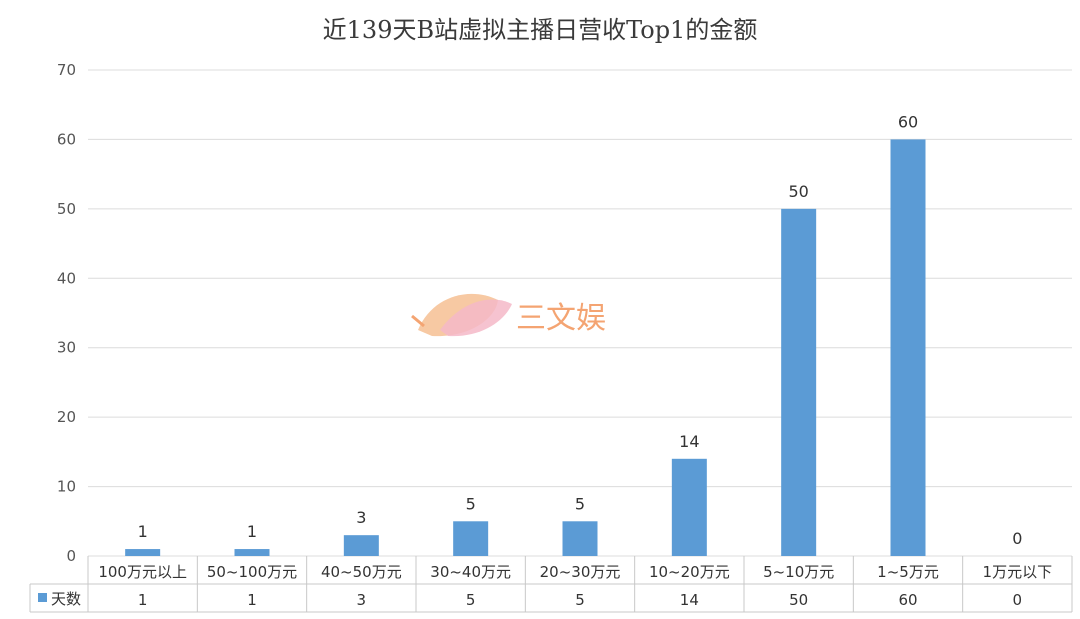 This screenshot has width=1080, height=619. What do you see at coordinates (252, 572) in the screenshot?
I see `category-label: 50~100万元` at bounding box center [252, 572].